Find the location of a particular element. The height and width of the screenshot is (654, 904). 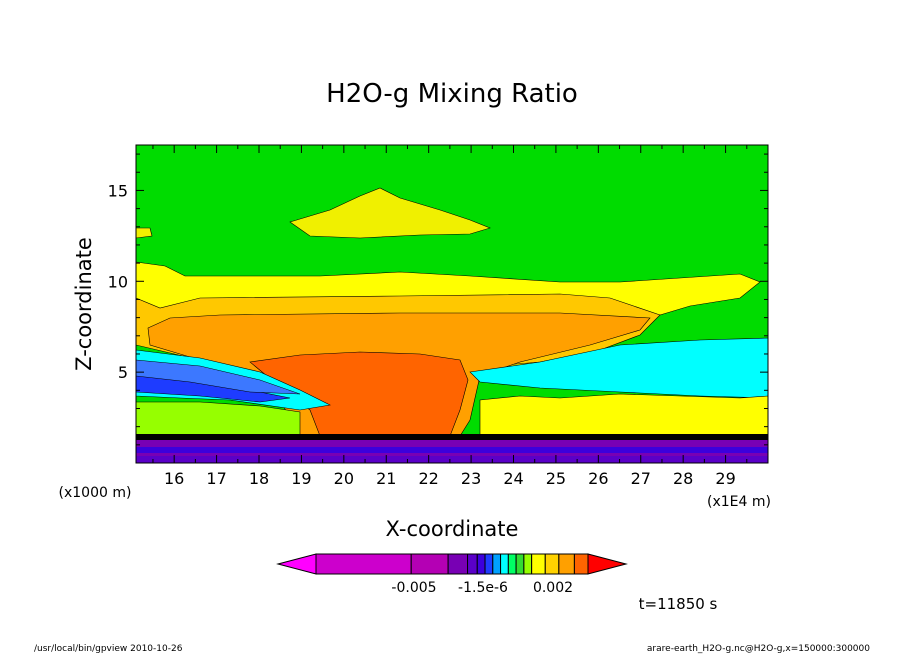

colorbar is located at coordinates (452, 564).